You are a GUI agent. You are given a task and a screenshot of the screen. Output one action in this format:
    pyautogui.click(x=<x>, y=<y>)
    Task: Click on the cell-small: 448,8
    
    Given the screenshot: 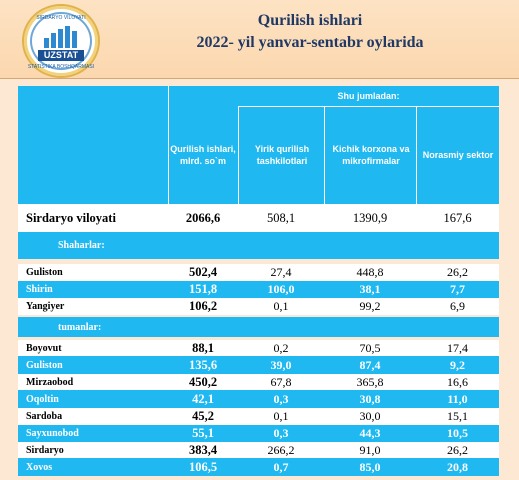 What is the action you would take?
    pyautogui.click(x=370, y=272)
    